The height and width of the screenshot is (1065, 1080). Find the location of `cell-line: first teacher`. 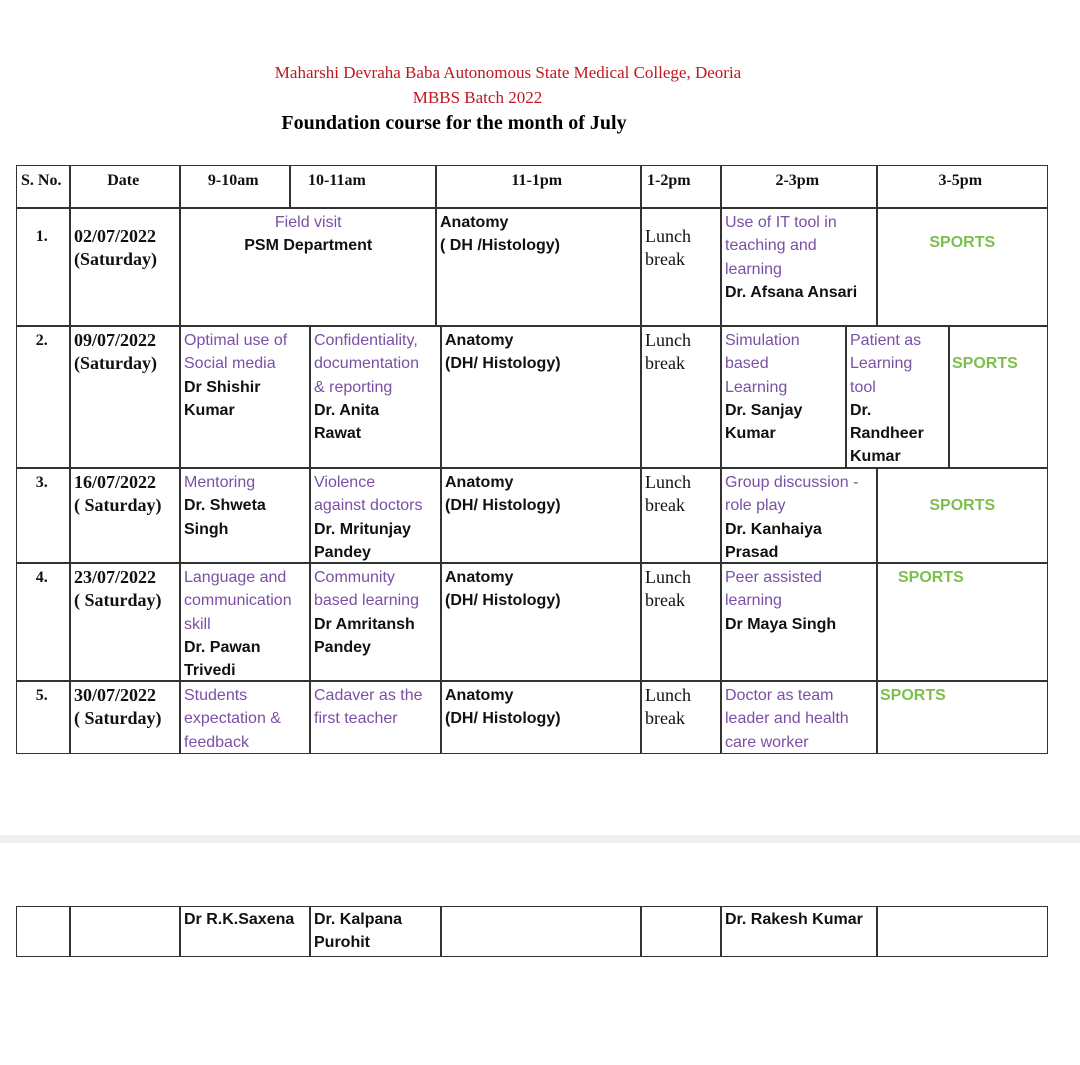

cell-line: first teacher is located at coordinates (356, 719).